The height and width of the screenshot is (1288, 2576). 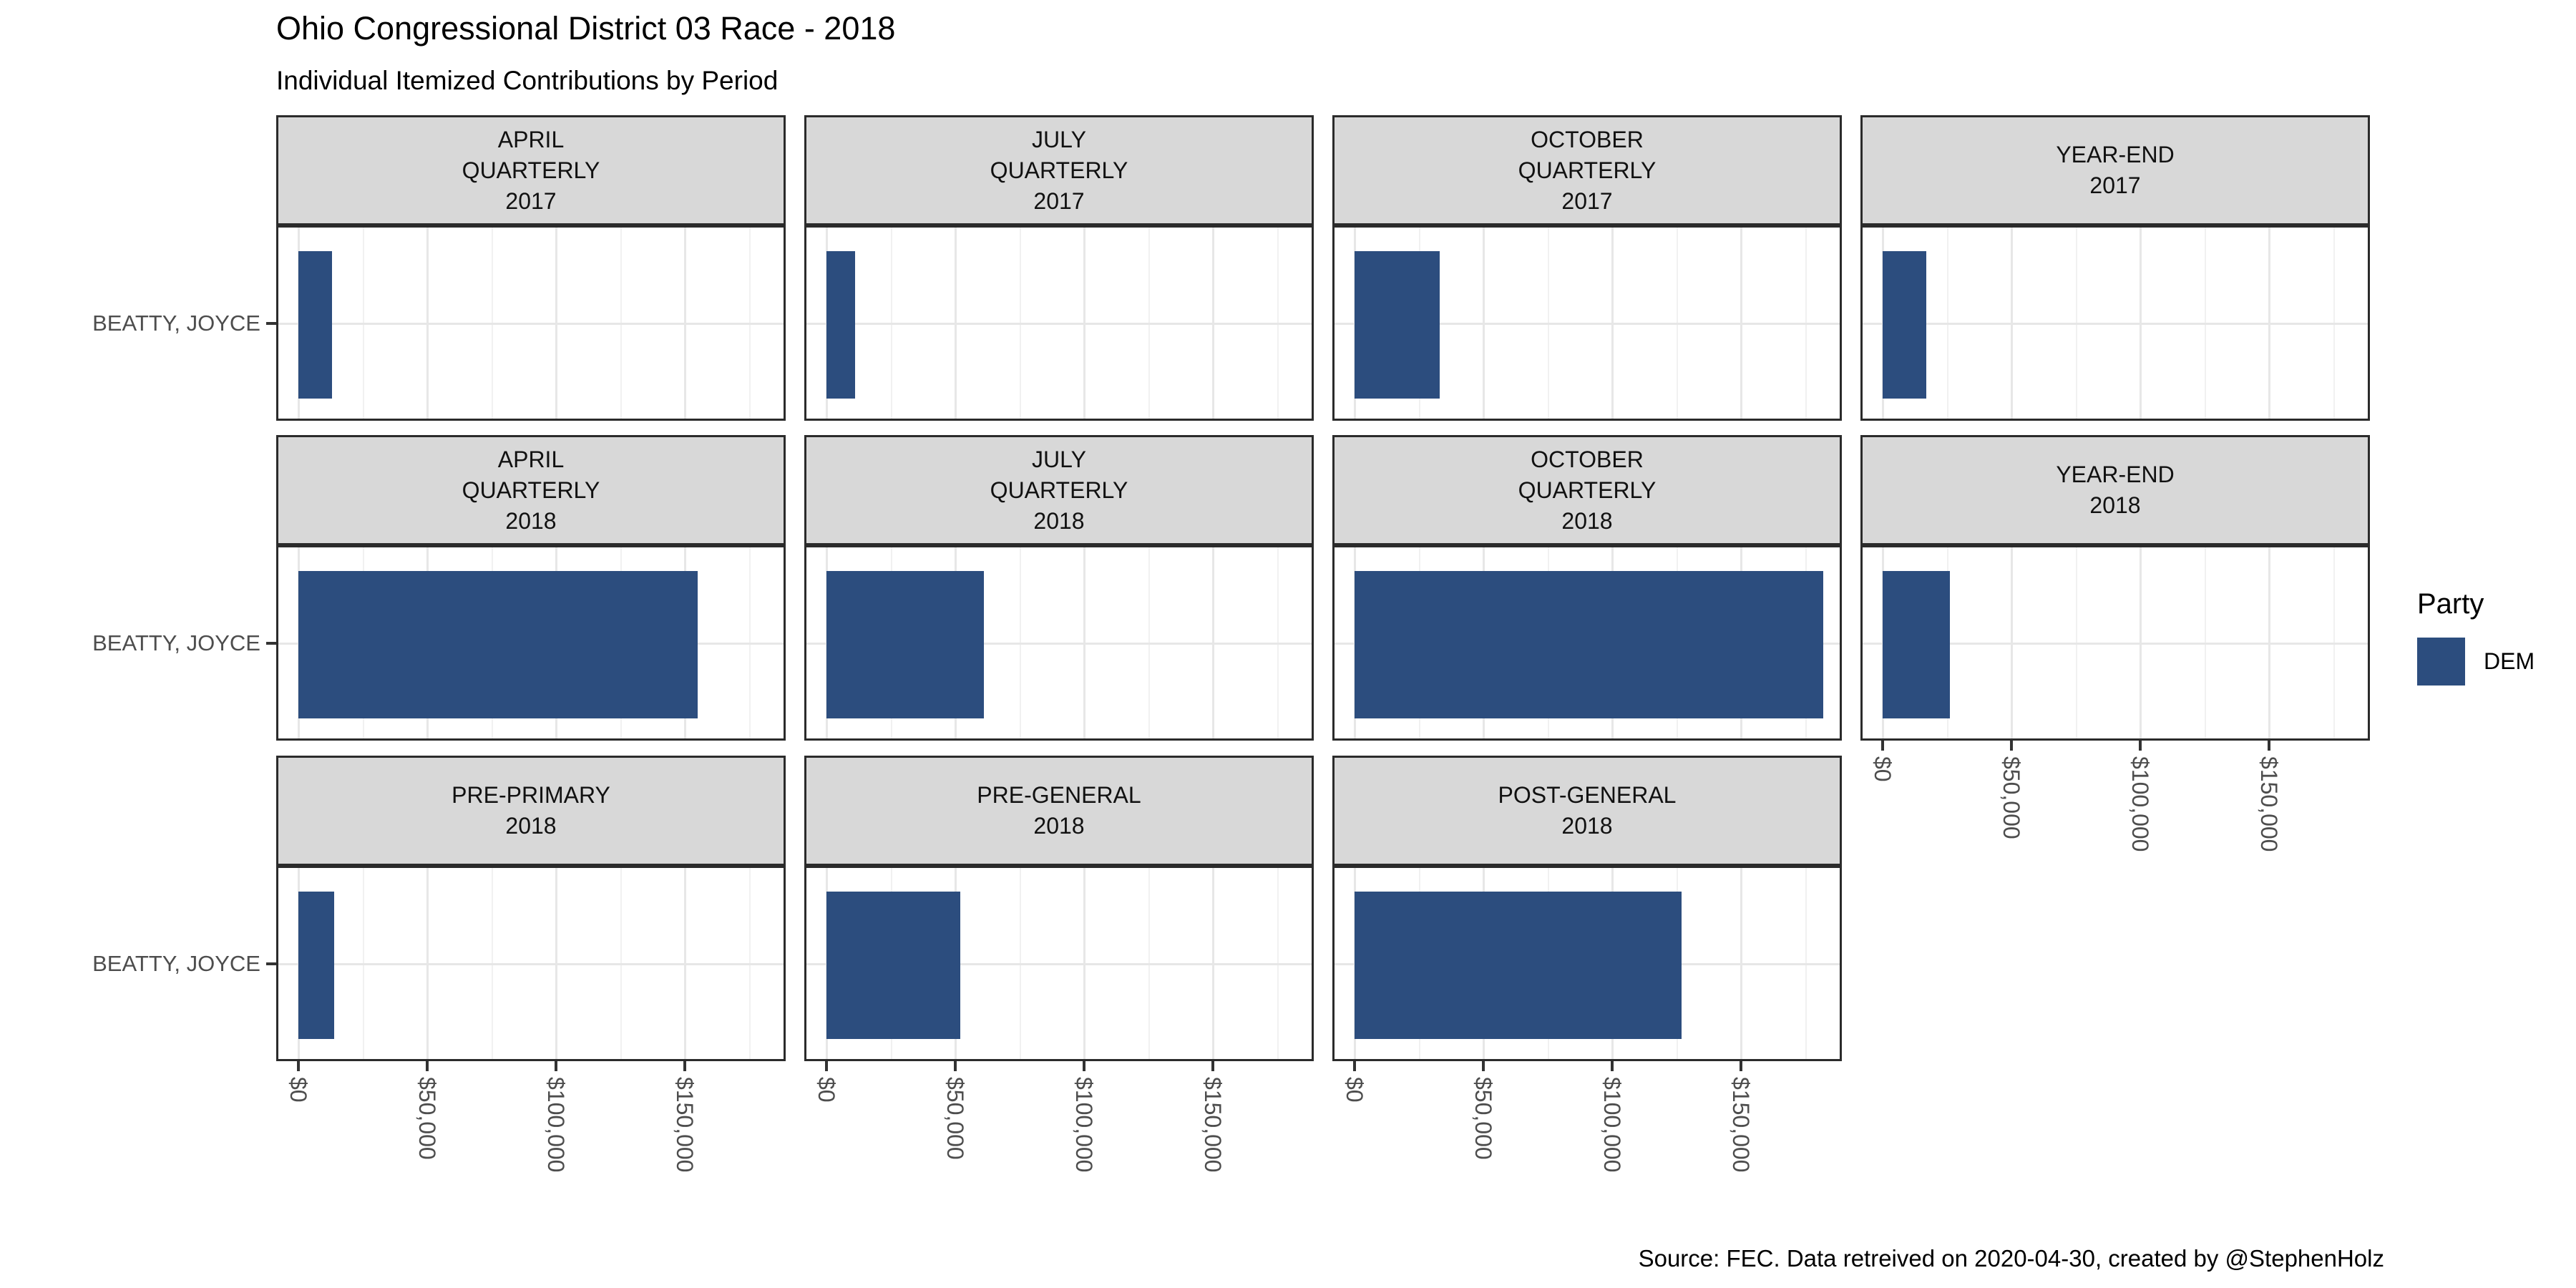 I want to click on facet-strip-label: YEAR-END 2018, so click(x=2115, y=490).